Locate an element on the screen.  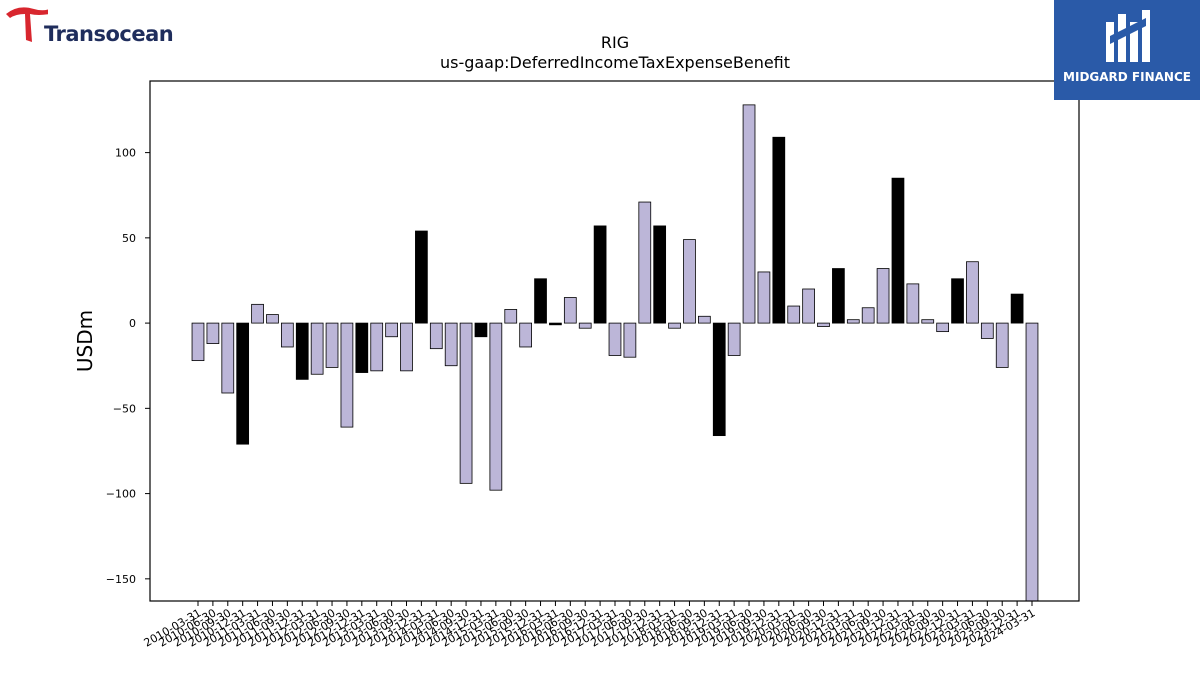
midgard-wordmark: MIDGARD FINANCE is located at coordinates (1127, 77).